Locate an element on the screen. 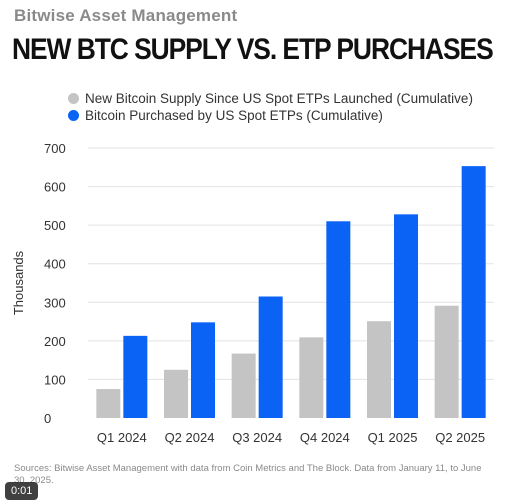 The height and width of the screenshot is (503, 506). x-tick-label: Q2 2025 is located at coordinates (460, 437).